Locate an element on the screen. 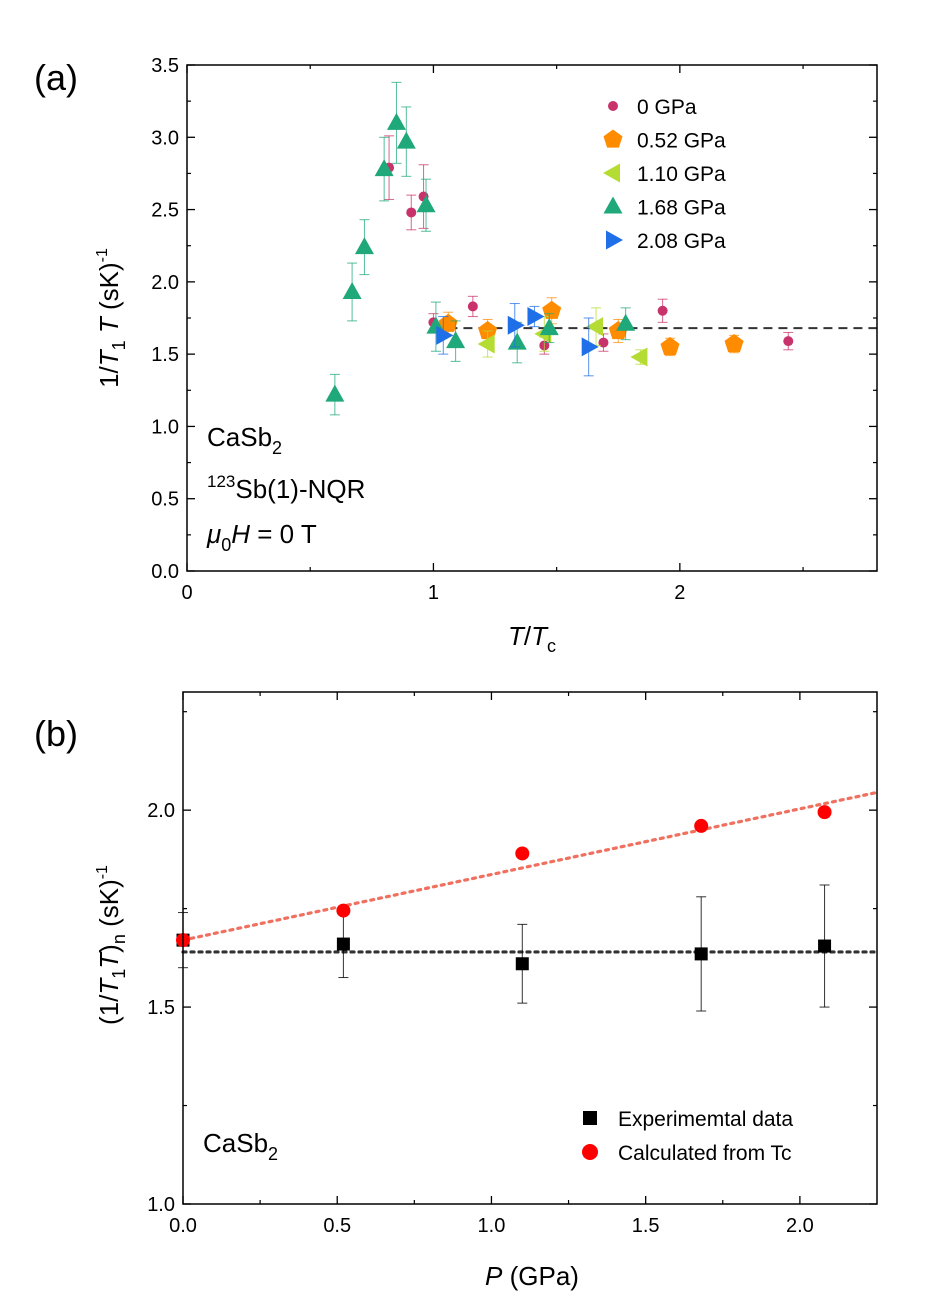  fit-line is located at coordinates (530, 866).